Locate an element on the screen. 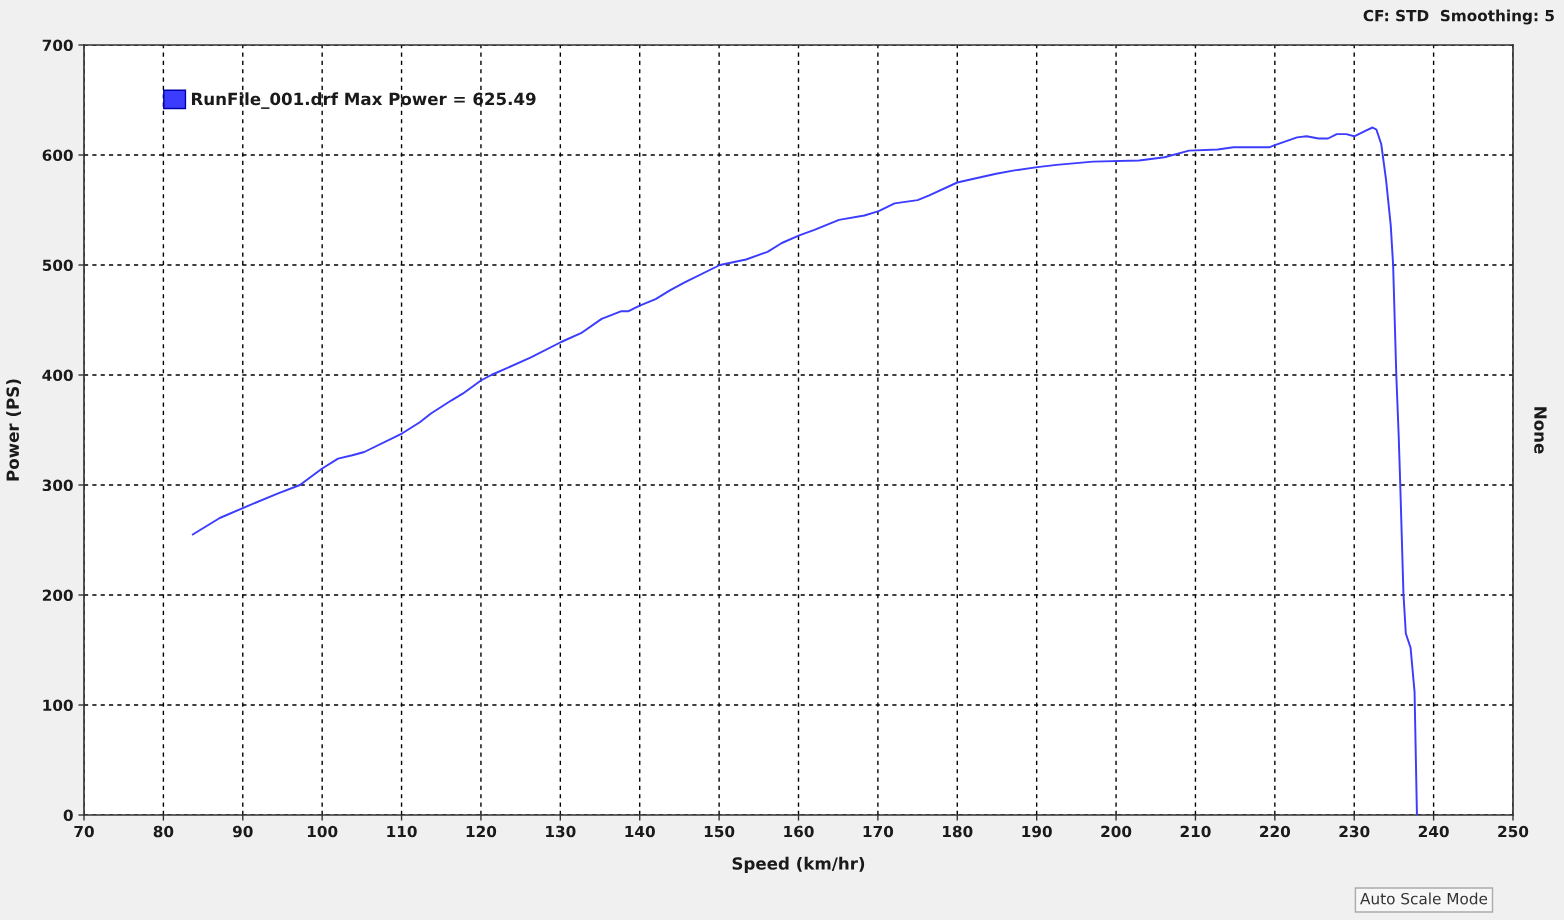  x-tick-label: 90 is located at coordinates (242, 831).